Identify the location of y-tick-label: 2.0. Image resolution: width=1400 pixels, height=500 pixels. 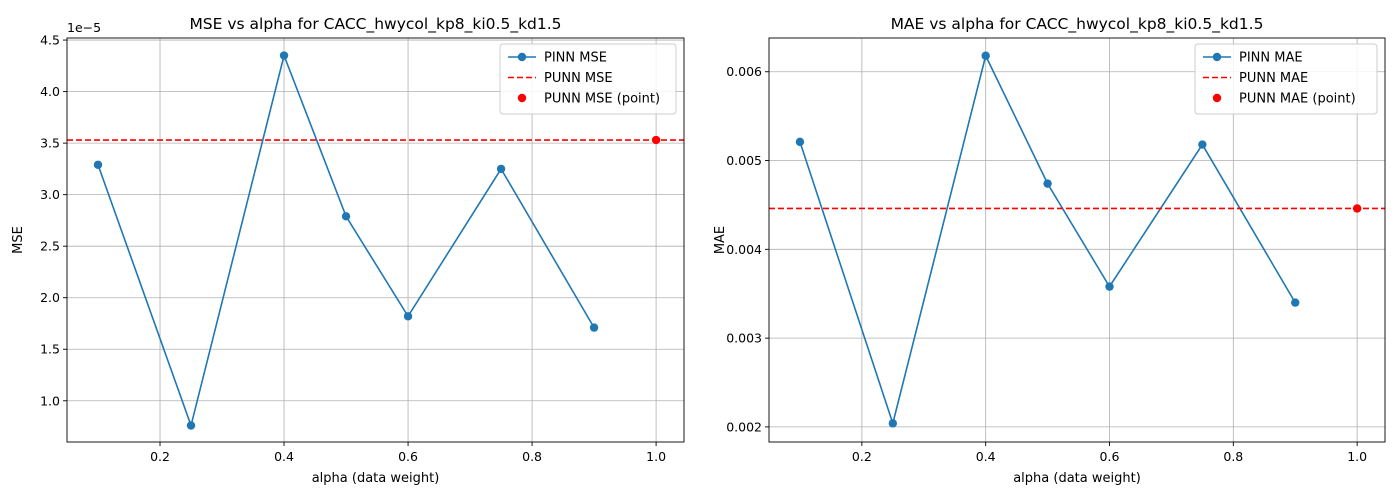
(50, 297).